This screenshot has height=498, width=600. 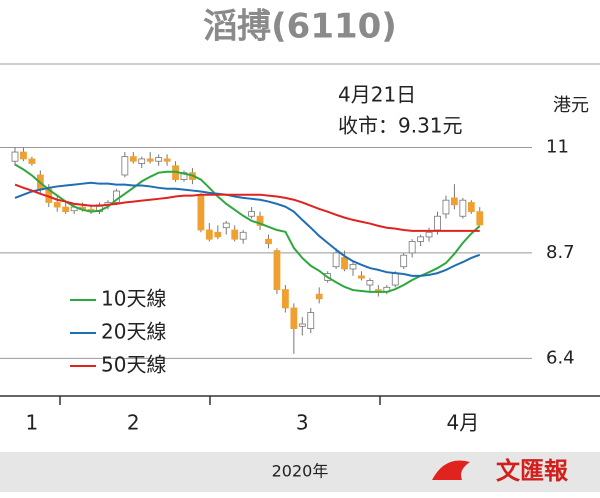 I want to click on annotation: 4月21日, so click(x=377, y=95).